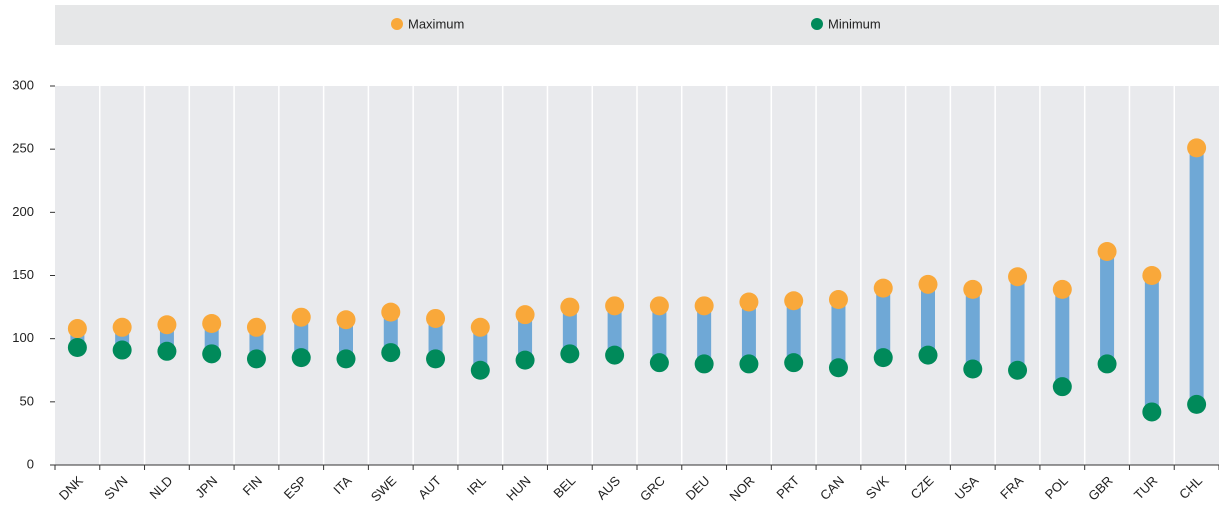 This screenshot has width=1219, height=514. I want to click on x-tick-label: TUR, so click(1145, 487).